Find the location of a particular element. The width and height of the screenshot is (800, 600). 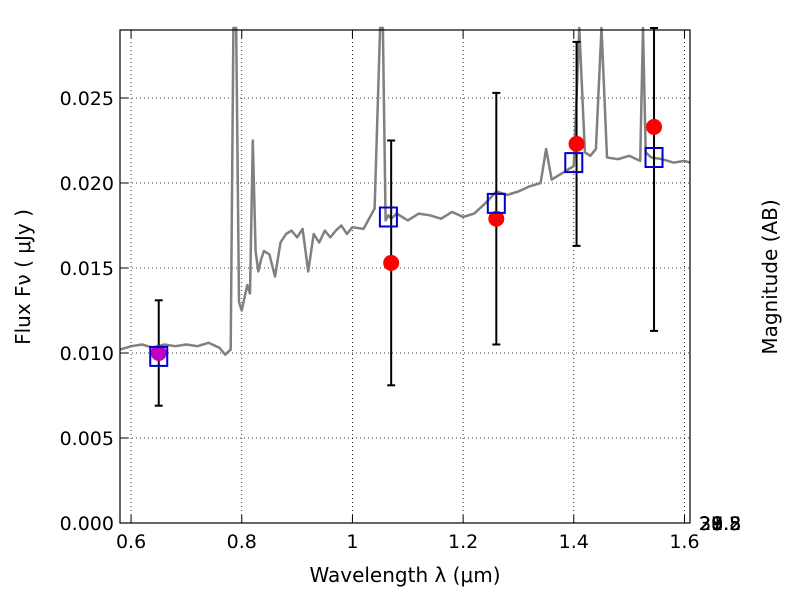

y2-tick-label: 29.5 is located at coordinates (720, 524).